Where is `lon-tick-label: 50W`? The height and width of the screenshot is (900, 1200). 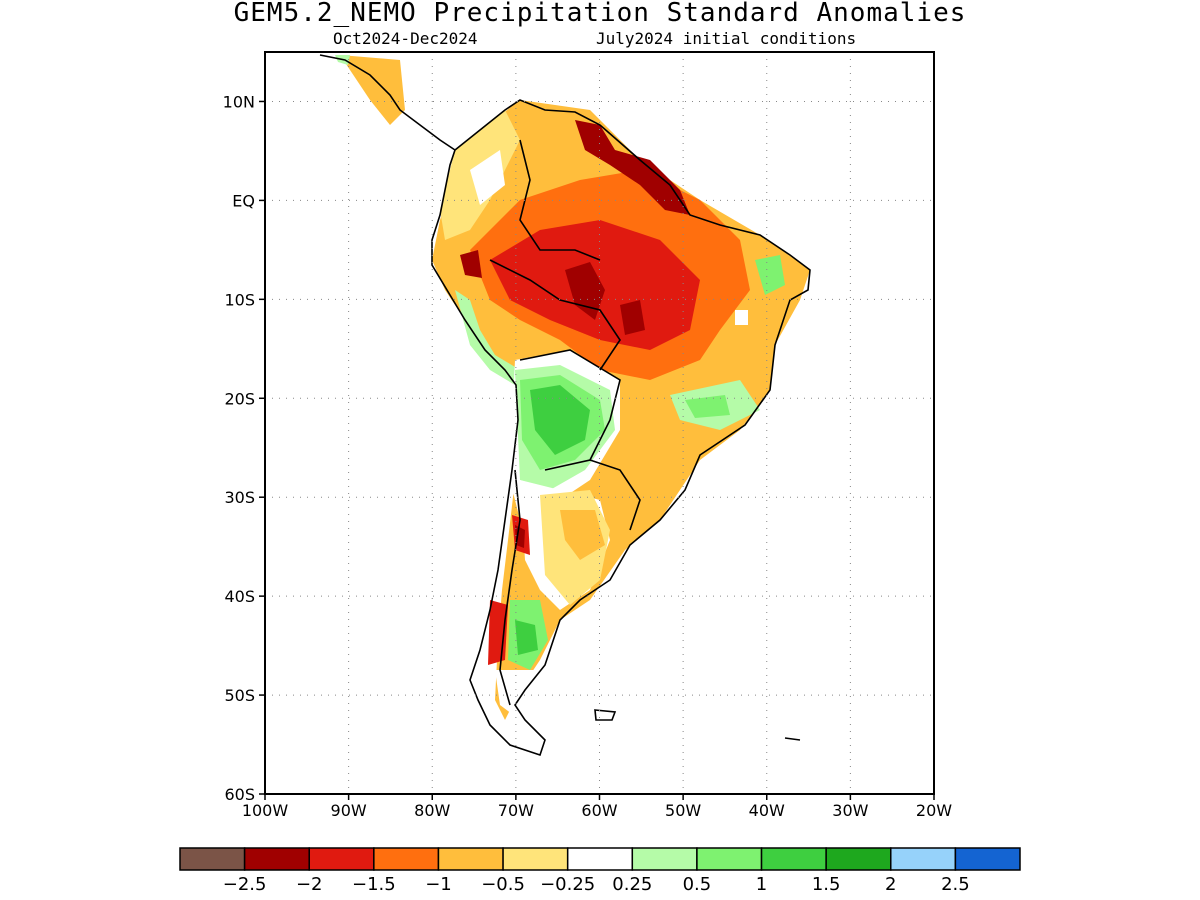 lon-tick-label: 50W is located at coordinates (683, 810).